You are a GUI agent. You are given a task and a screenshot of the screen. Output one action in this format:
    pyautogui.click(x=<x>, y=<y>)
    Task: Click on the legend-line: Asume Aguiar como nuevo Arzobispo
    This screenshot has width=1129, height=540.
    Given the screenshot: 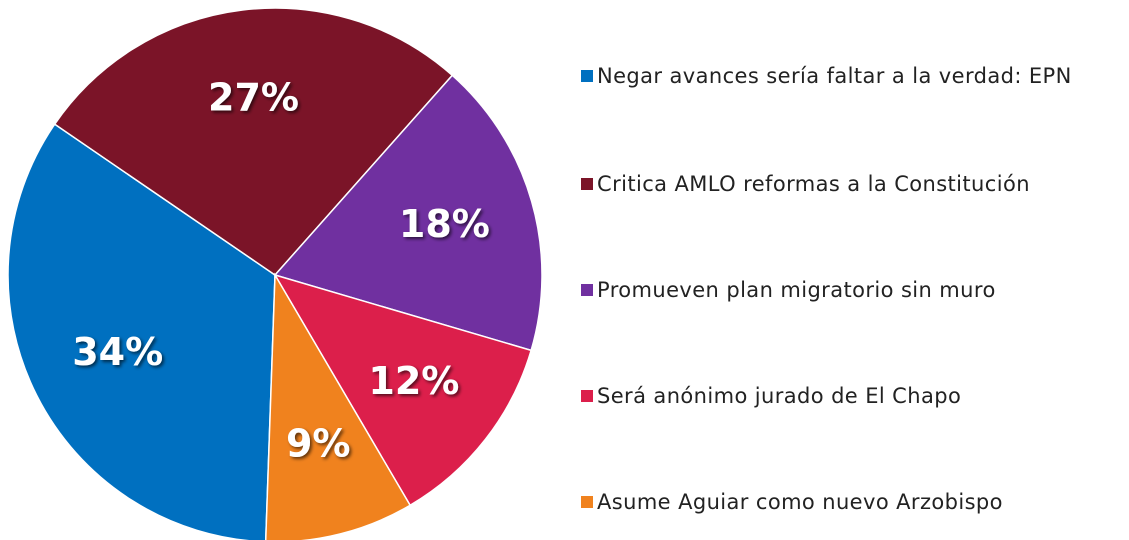 What is the action you would take?
    pyautogui.click(x=800, y=502)
    